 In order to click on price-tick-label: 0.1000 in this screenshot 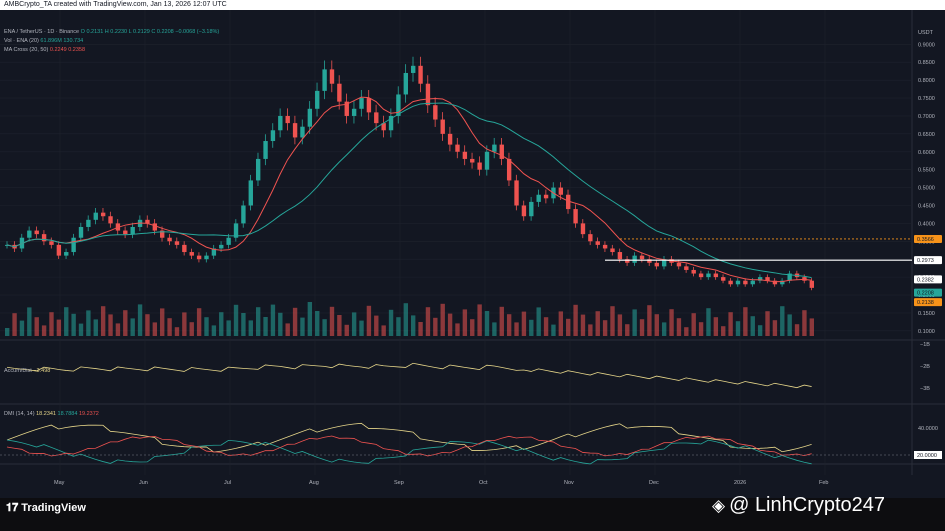, I will do `click(926, 332)`.